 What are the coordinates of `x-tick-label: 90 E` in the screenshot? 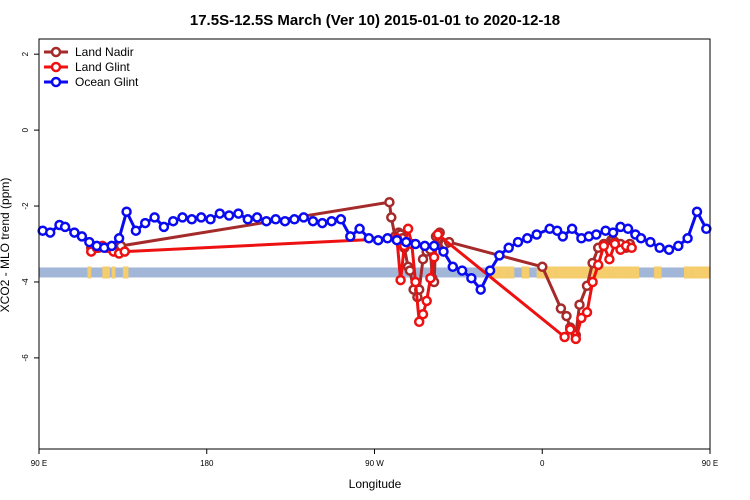 It's located at (710, 463).